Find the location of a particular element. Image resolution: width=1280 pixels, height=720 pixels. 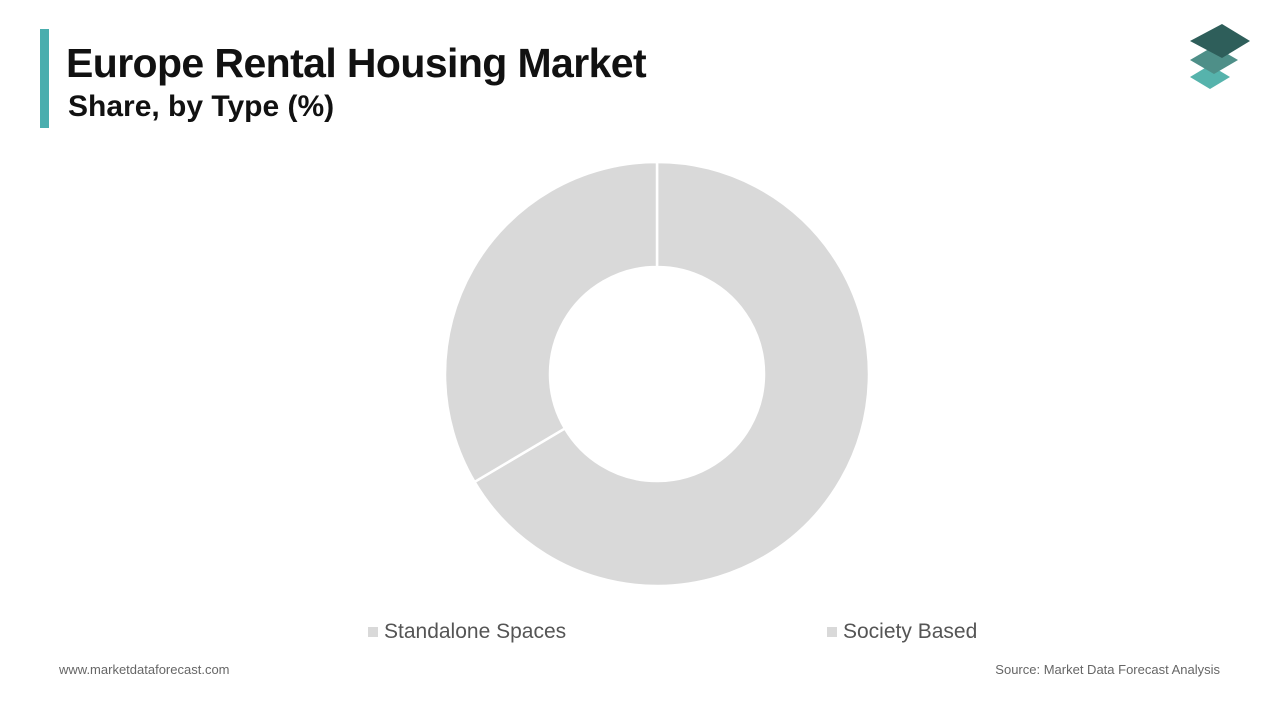

pie-slice-society-based is located at coordinates (551, 322).